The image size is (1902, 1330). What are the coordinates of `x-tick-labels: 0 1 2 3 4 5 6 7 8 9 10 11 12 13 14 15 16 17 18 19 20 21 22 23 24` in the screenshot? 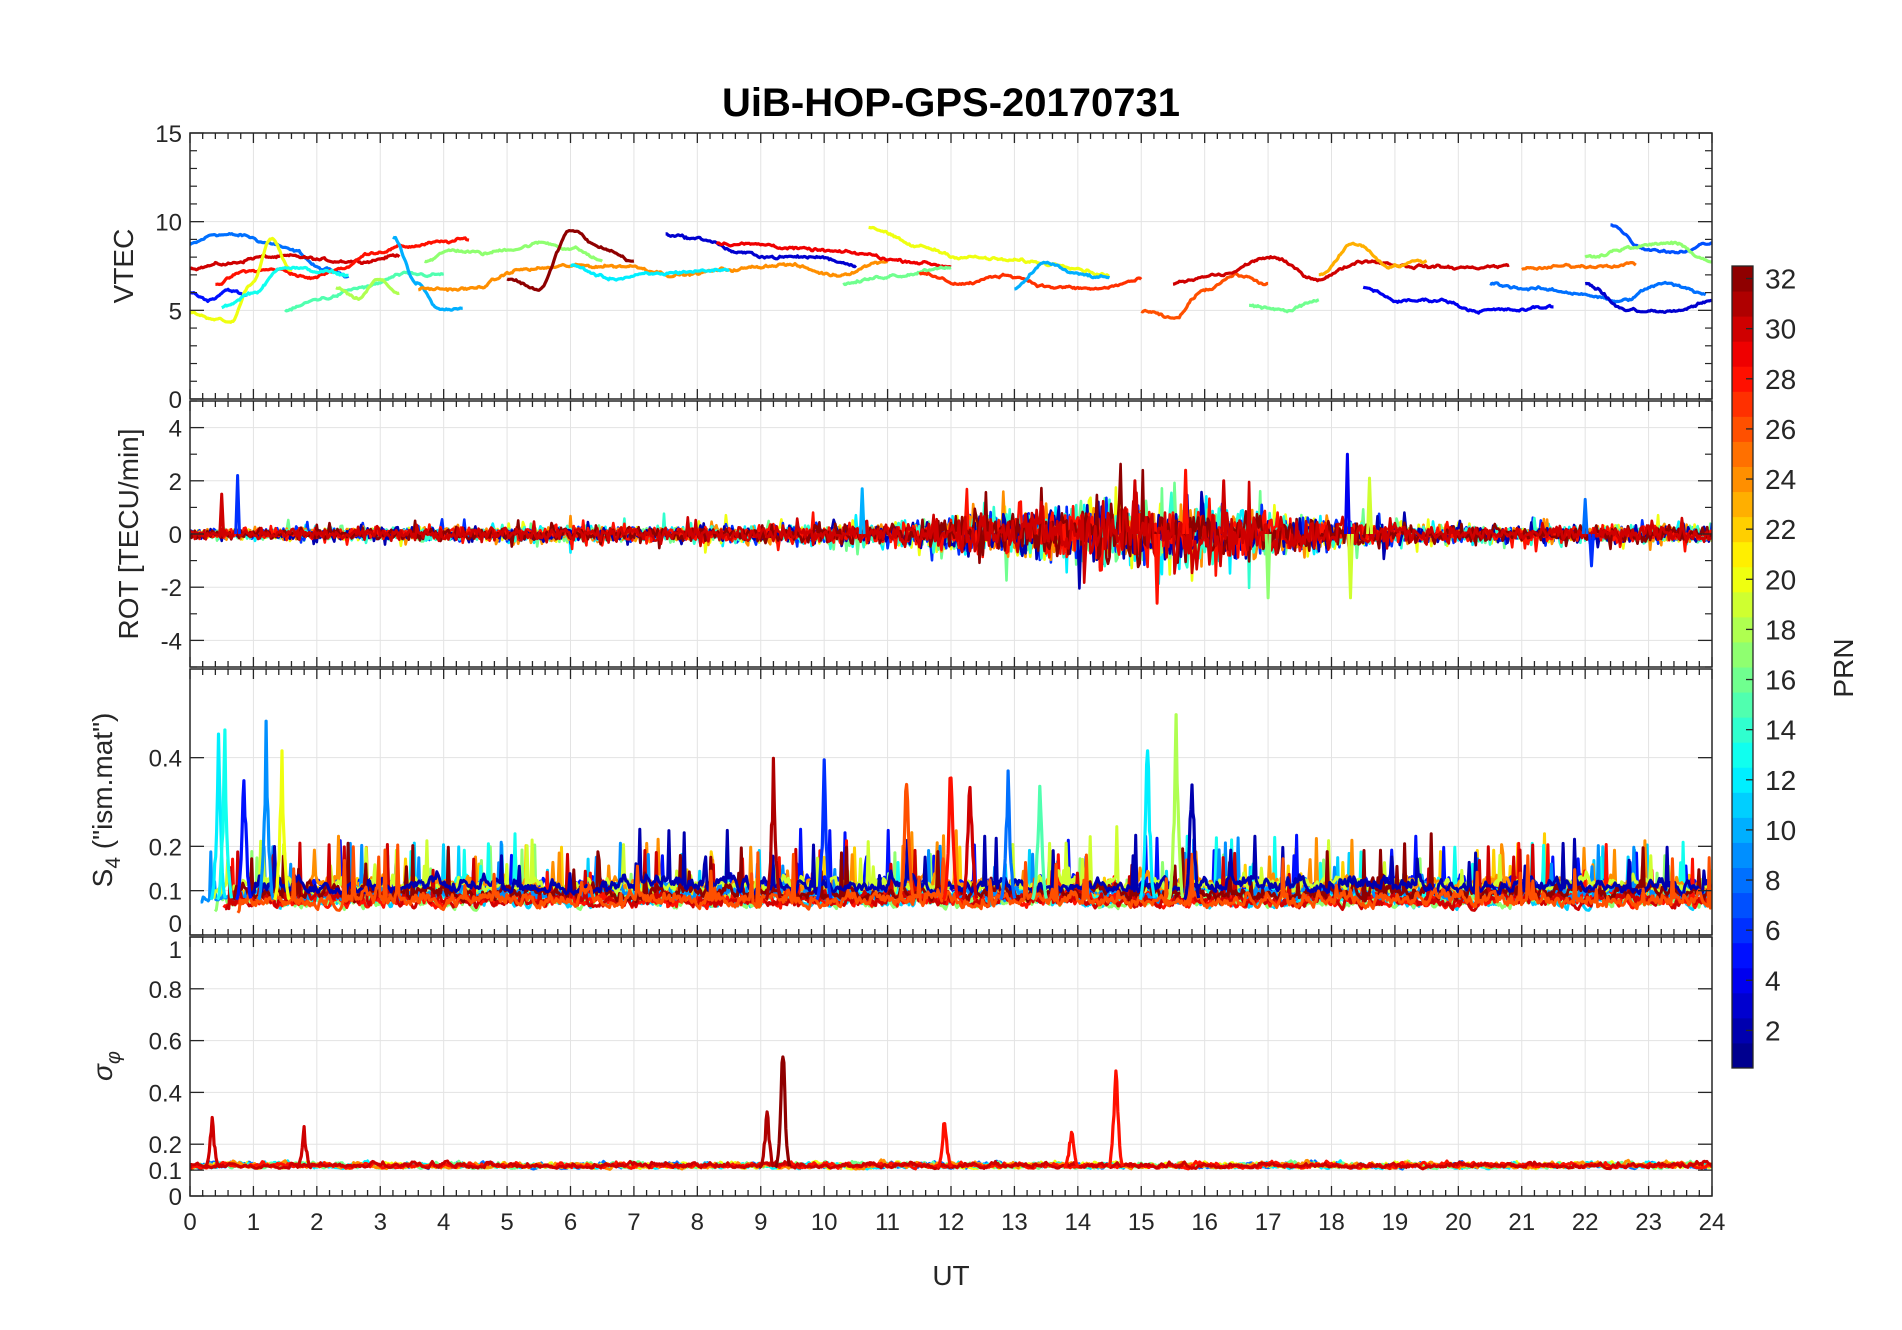 It's located at (954, 1222).